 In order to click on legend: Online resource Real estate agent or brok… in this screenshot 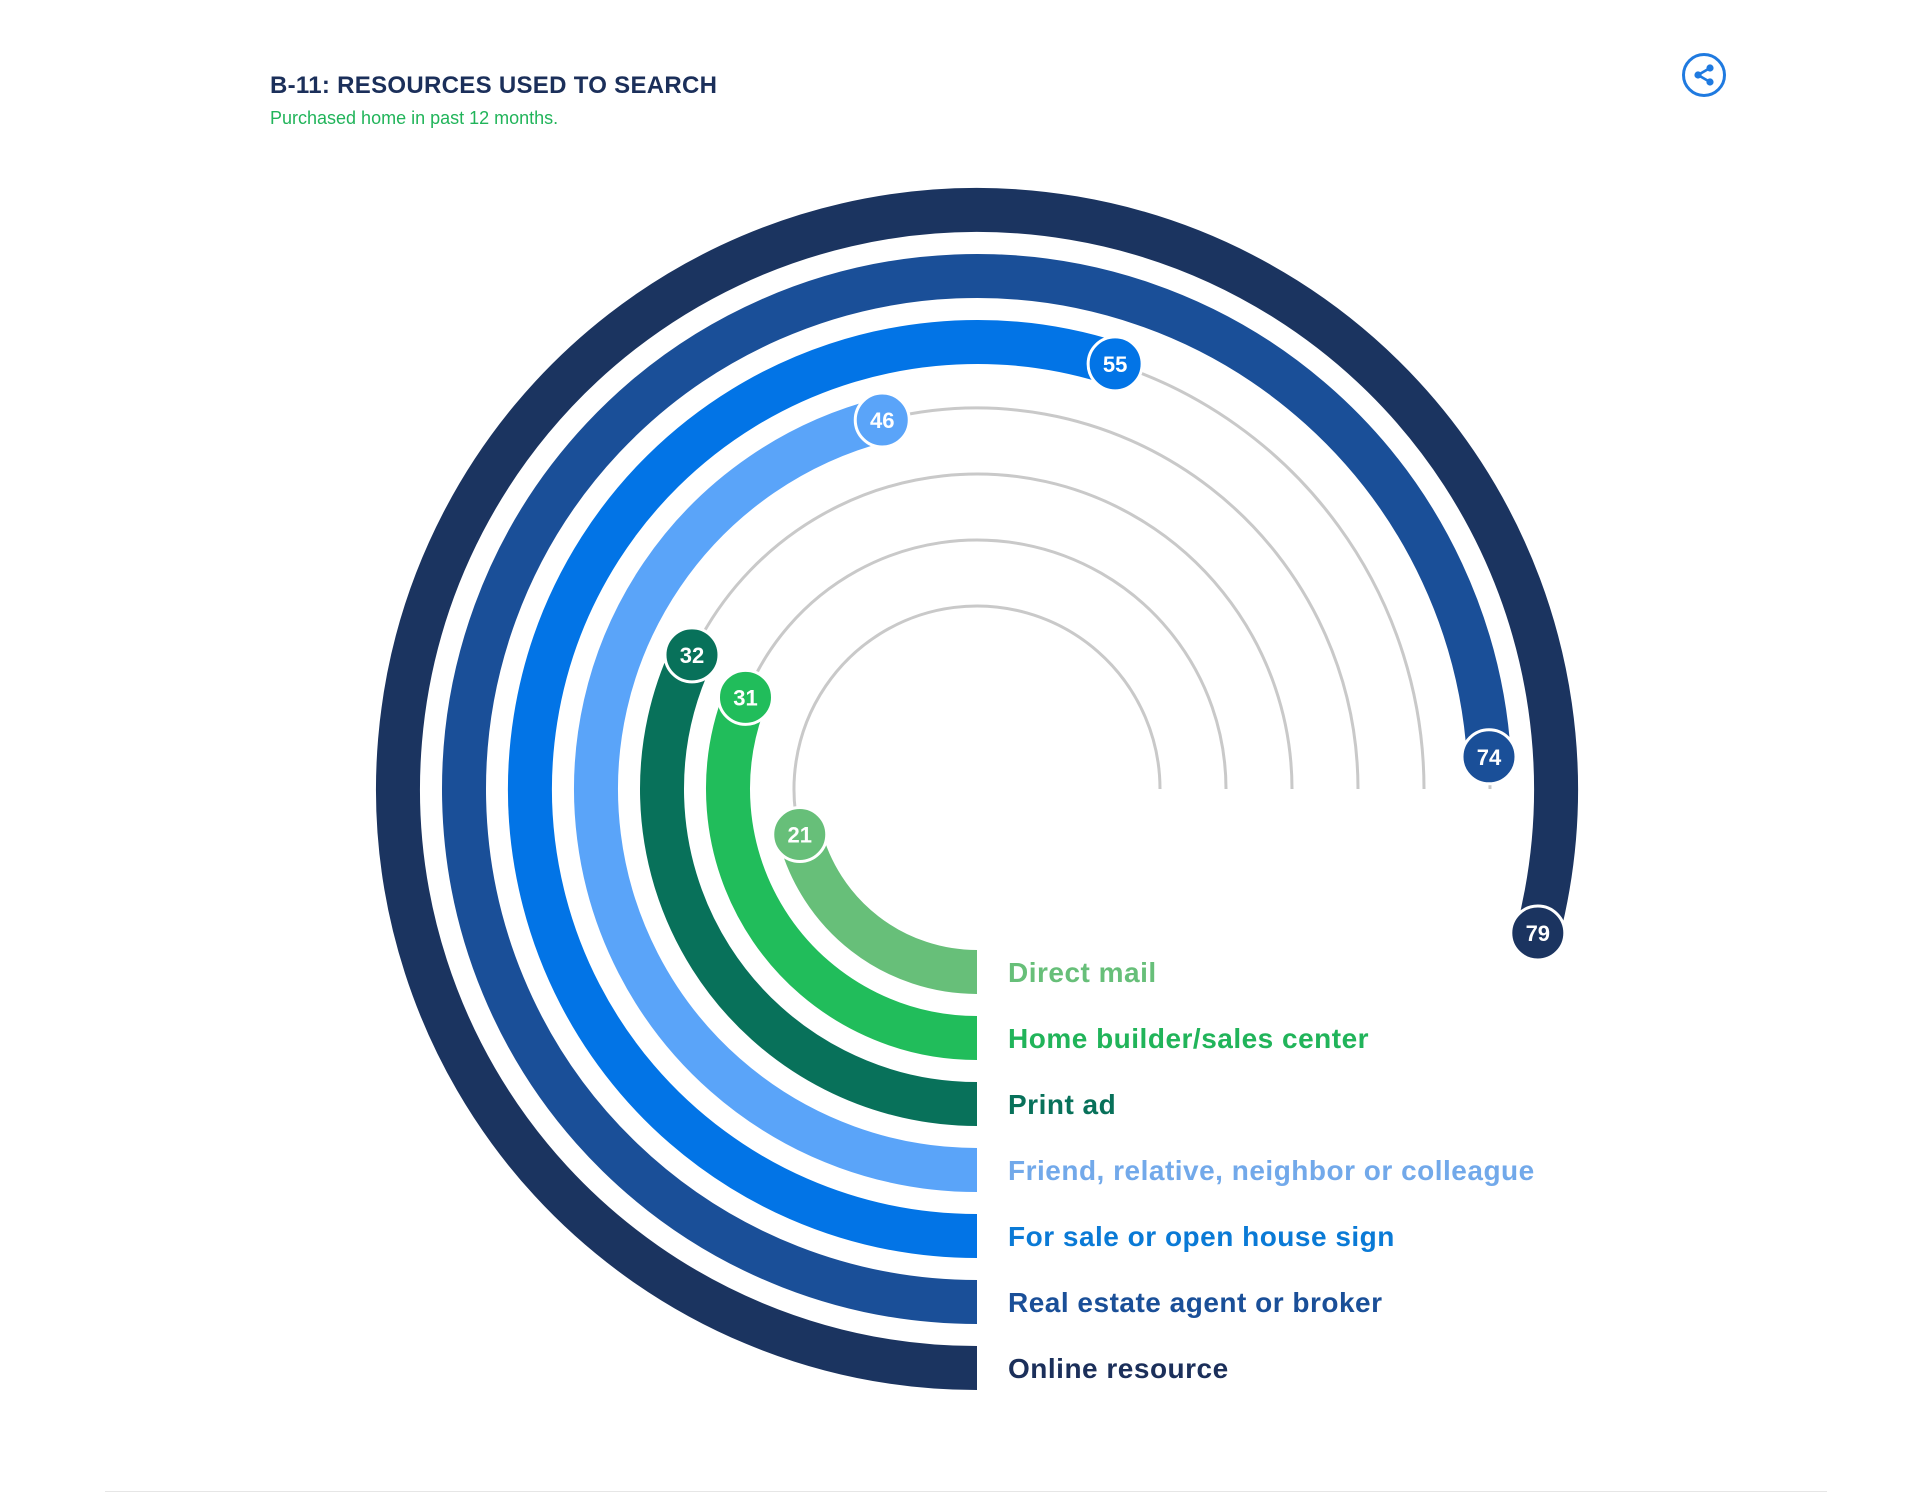, I will do `click(1271, 1170)`.